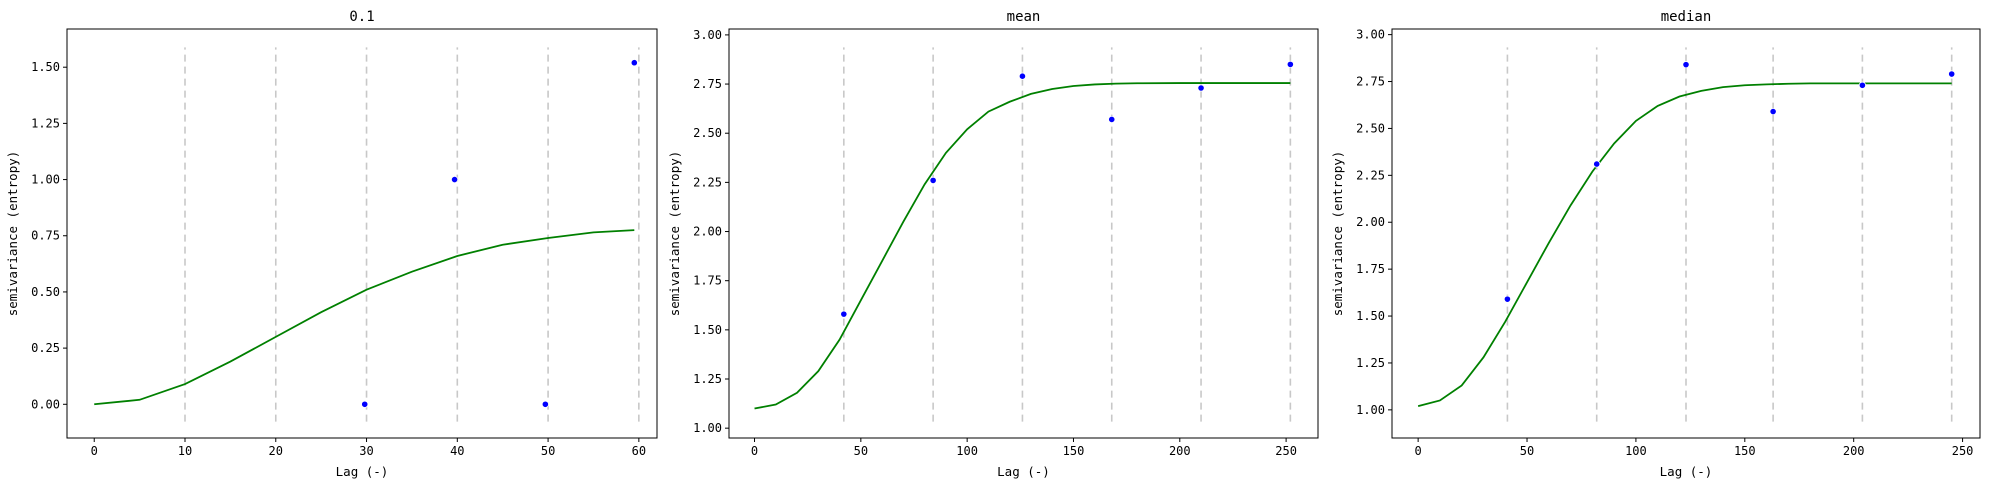 Image resolution: width=1990 pixels, height=490 pixels. What do you see at coordinates (276, 451) in the screenshot?
I see `x-tick-label: 20` at bounding box center [276, 451].